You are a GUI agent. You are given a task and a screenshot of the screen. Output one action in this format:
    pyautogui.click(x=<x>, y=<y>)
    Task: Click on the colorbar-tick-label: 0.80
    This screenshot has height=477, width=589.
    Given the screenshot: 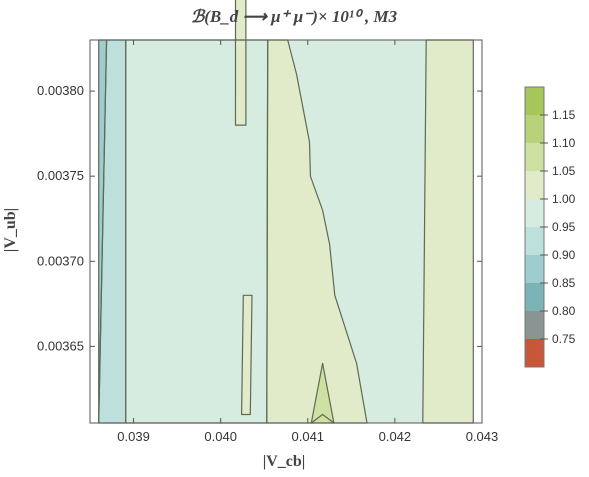 What is the action you would take?
    pyautogui.click(x=564, y=311)
    